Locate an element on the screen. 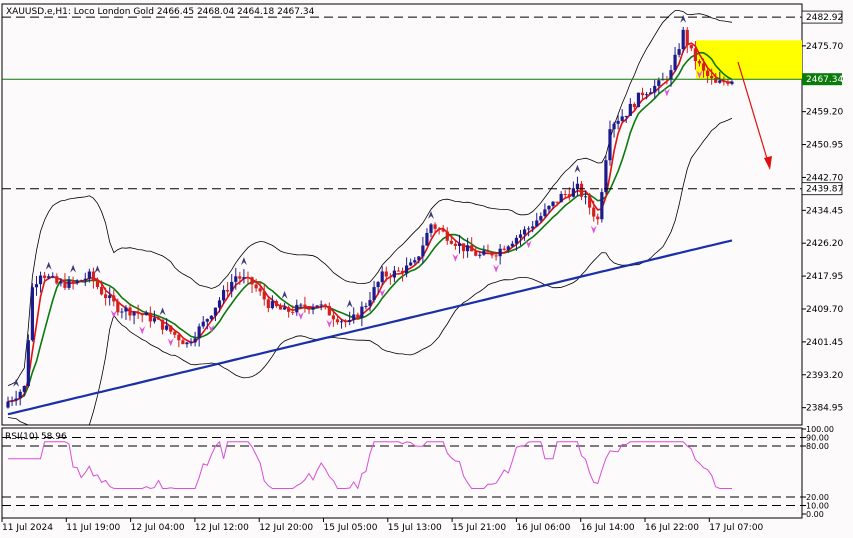 The width and height of the screenshot is (853, 538). current-price-label: 2467.34 is located at coordinates (824, 80).